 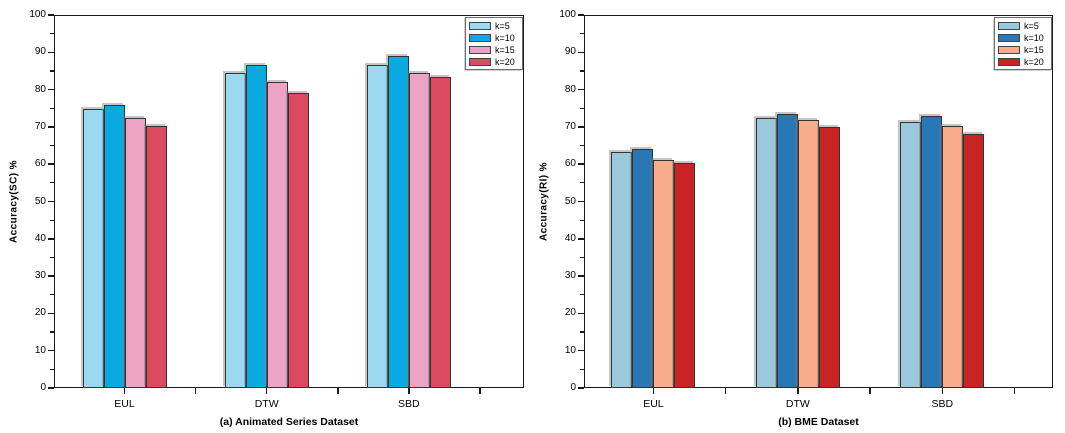 What do you see at coordinates (622, 269) in the screenshot?
I see `bar-k-5-eul` at bounding box center [622, 269].